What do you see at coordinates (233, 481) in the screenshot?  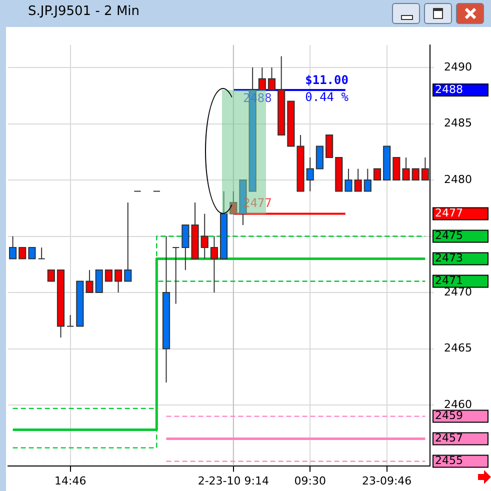 I see `x-tick-label: 2-23-10 9:14` at bounding box center [233, 481].